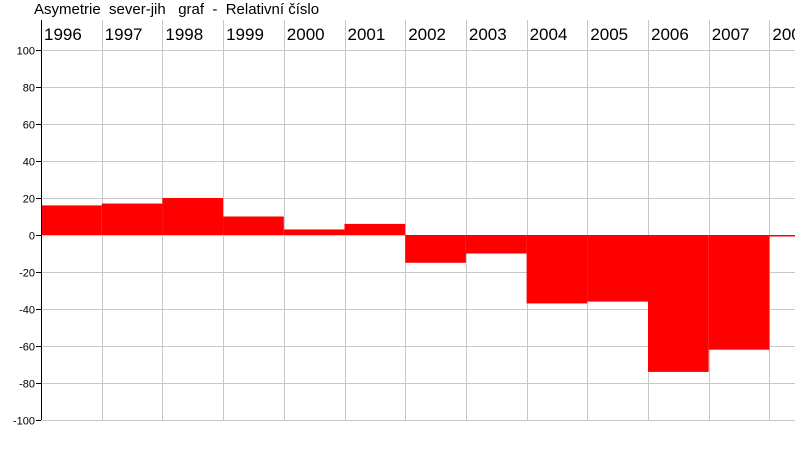 The height and width of the screenshot is (450, 795). I want to click on bar-1997, so click(132, 219).